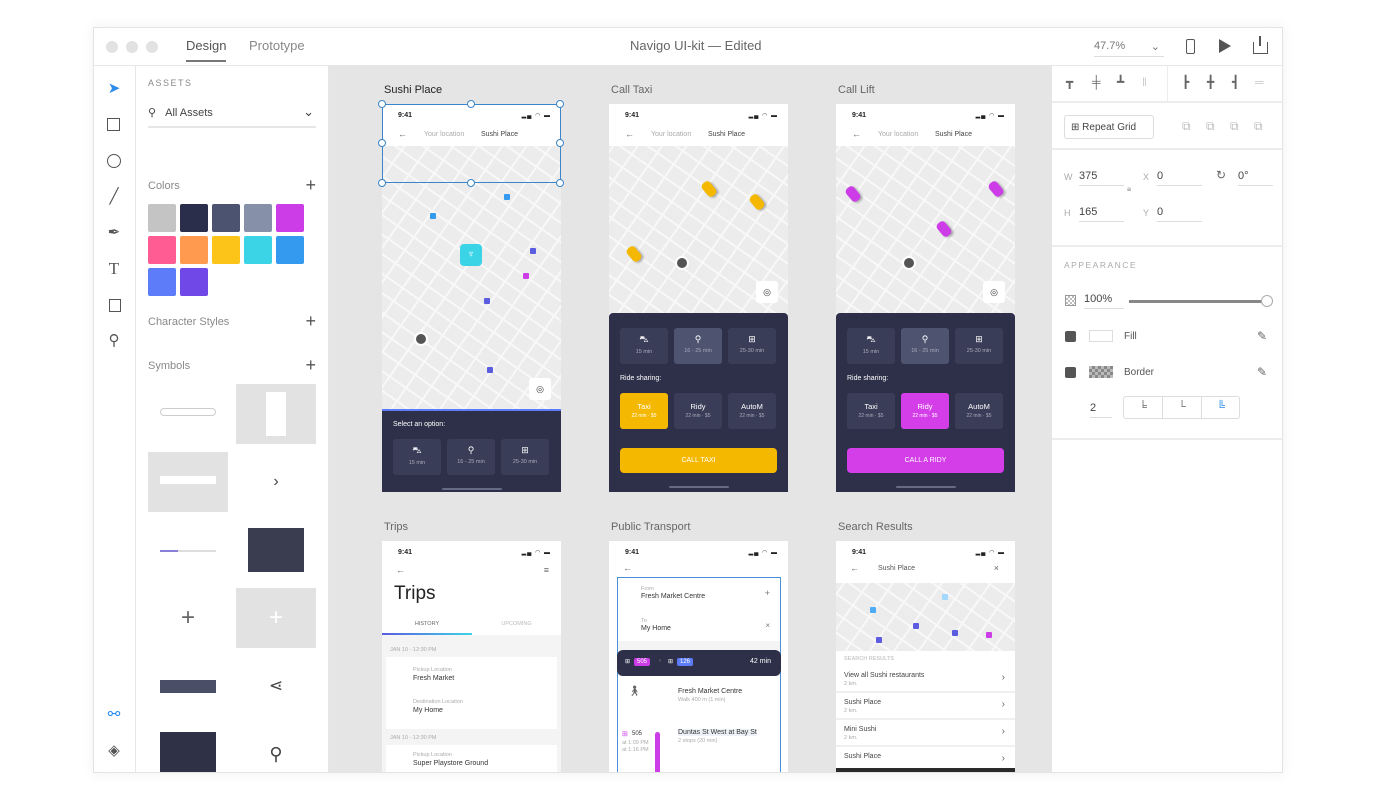  Describe the element at coordinates (188, 686) in the screenshot. I see `symbol-dark-navbar` at that location.